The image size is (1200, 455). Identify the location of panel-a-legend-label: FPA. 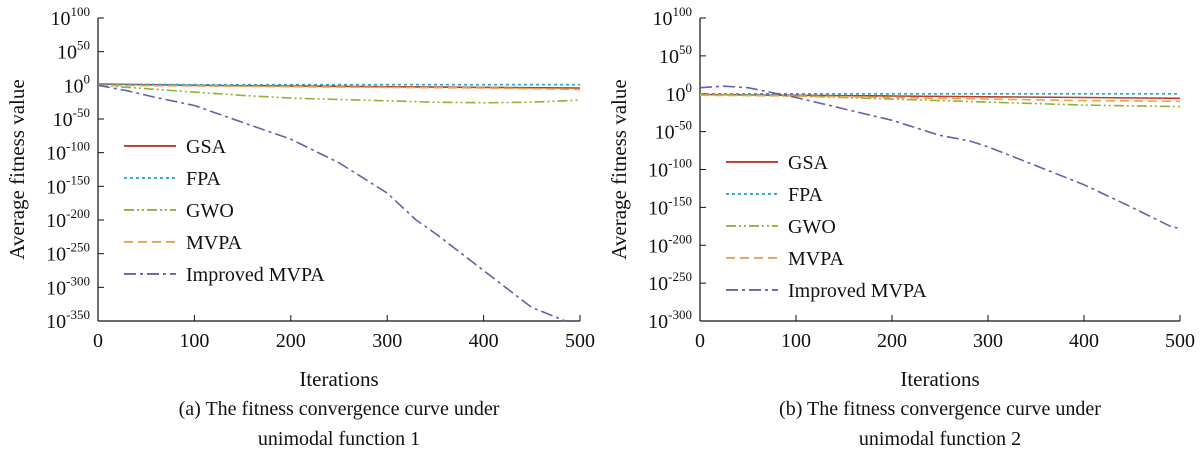
(203, 179).